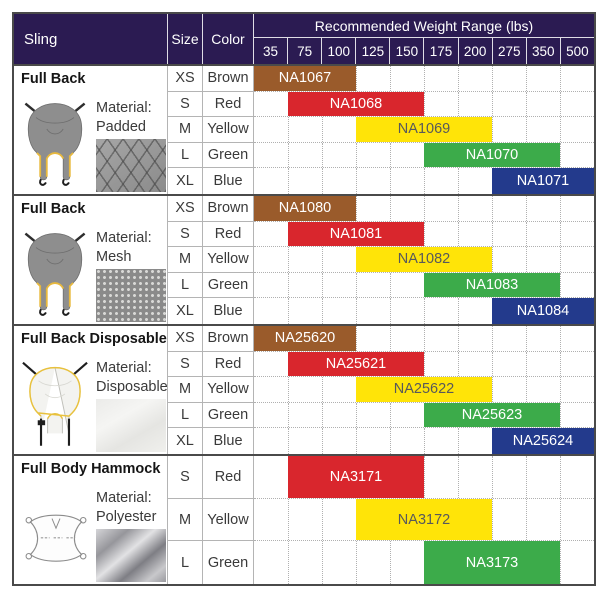 The image size is (600, 600). I want to click on table-row: XS Brown NA1067, so click(381, 79).